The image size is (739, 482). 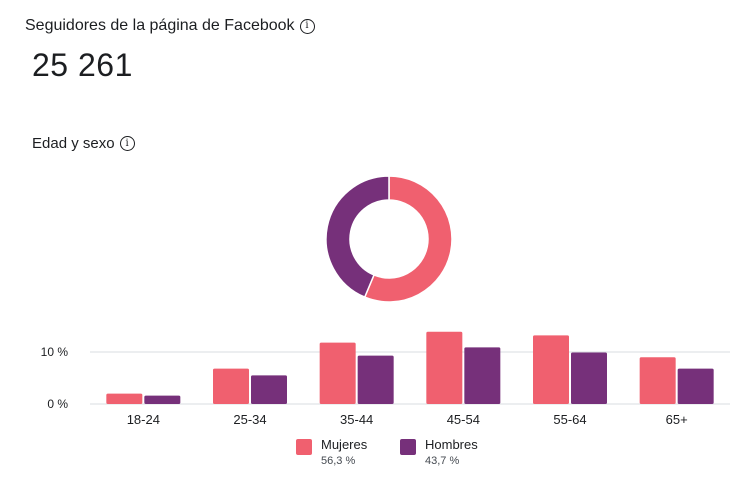 I want to click on bar-women-65+, so click(x=657, y=380).